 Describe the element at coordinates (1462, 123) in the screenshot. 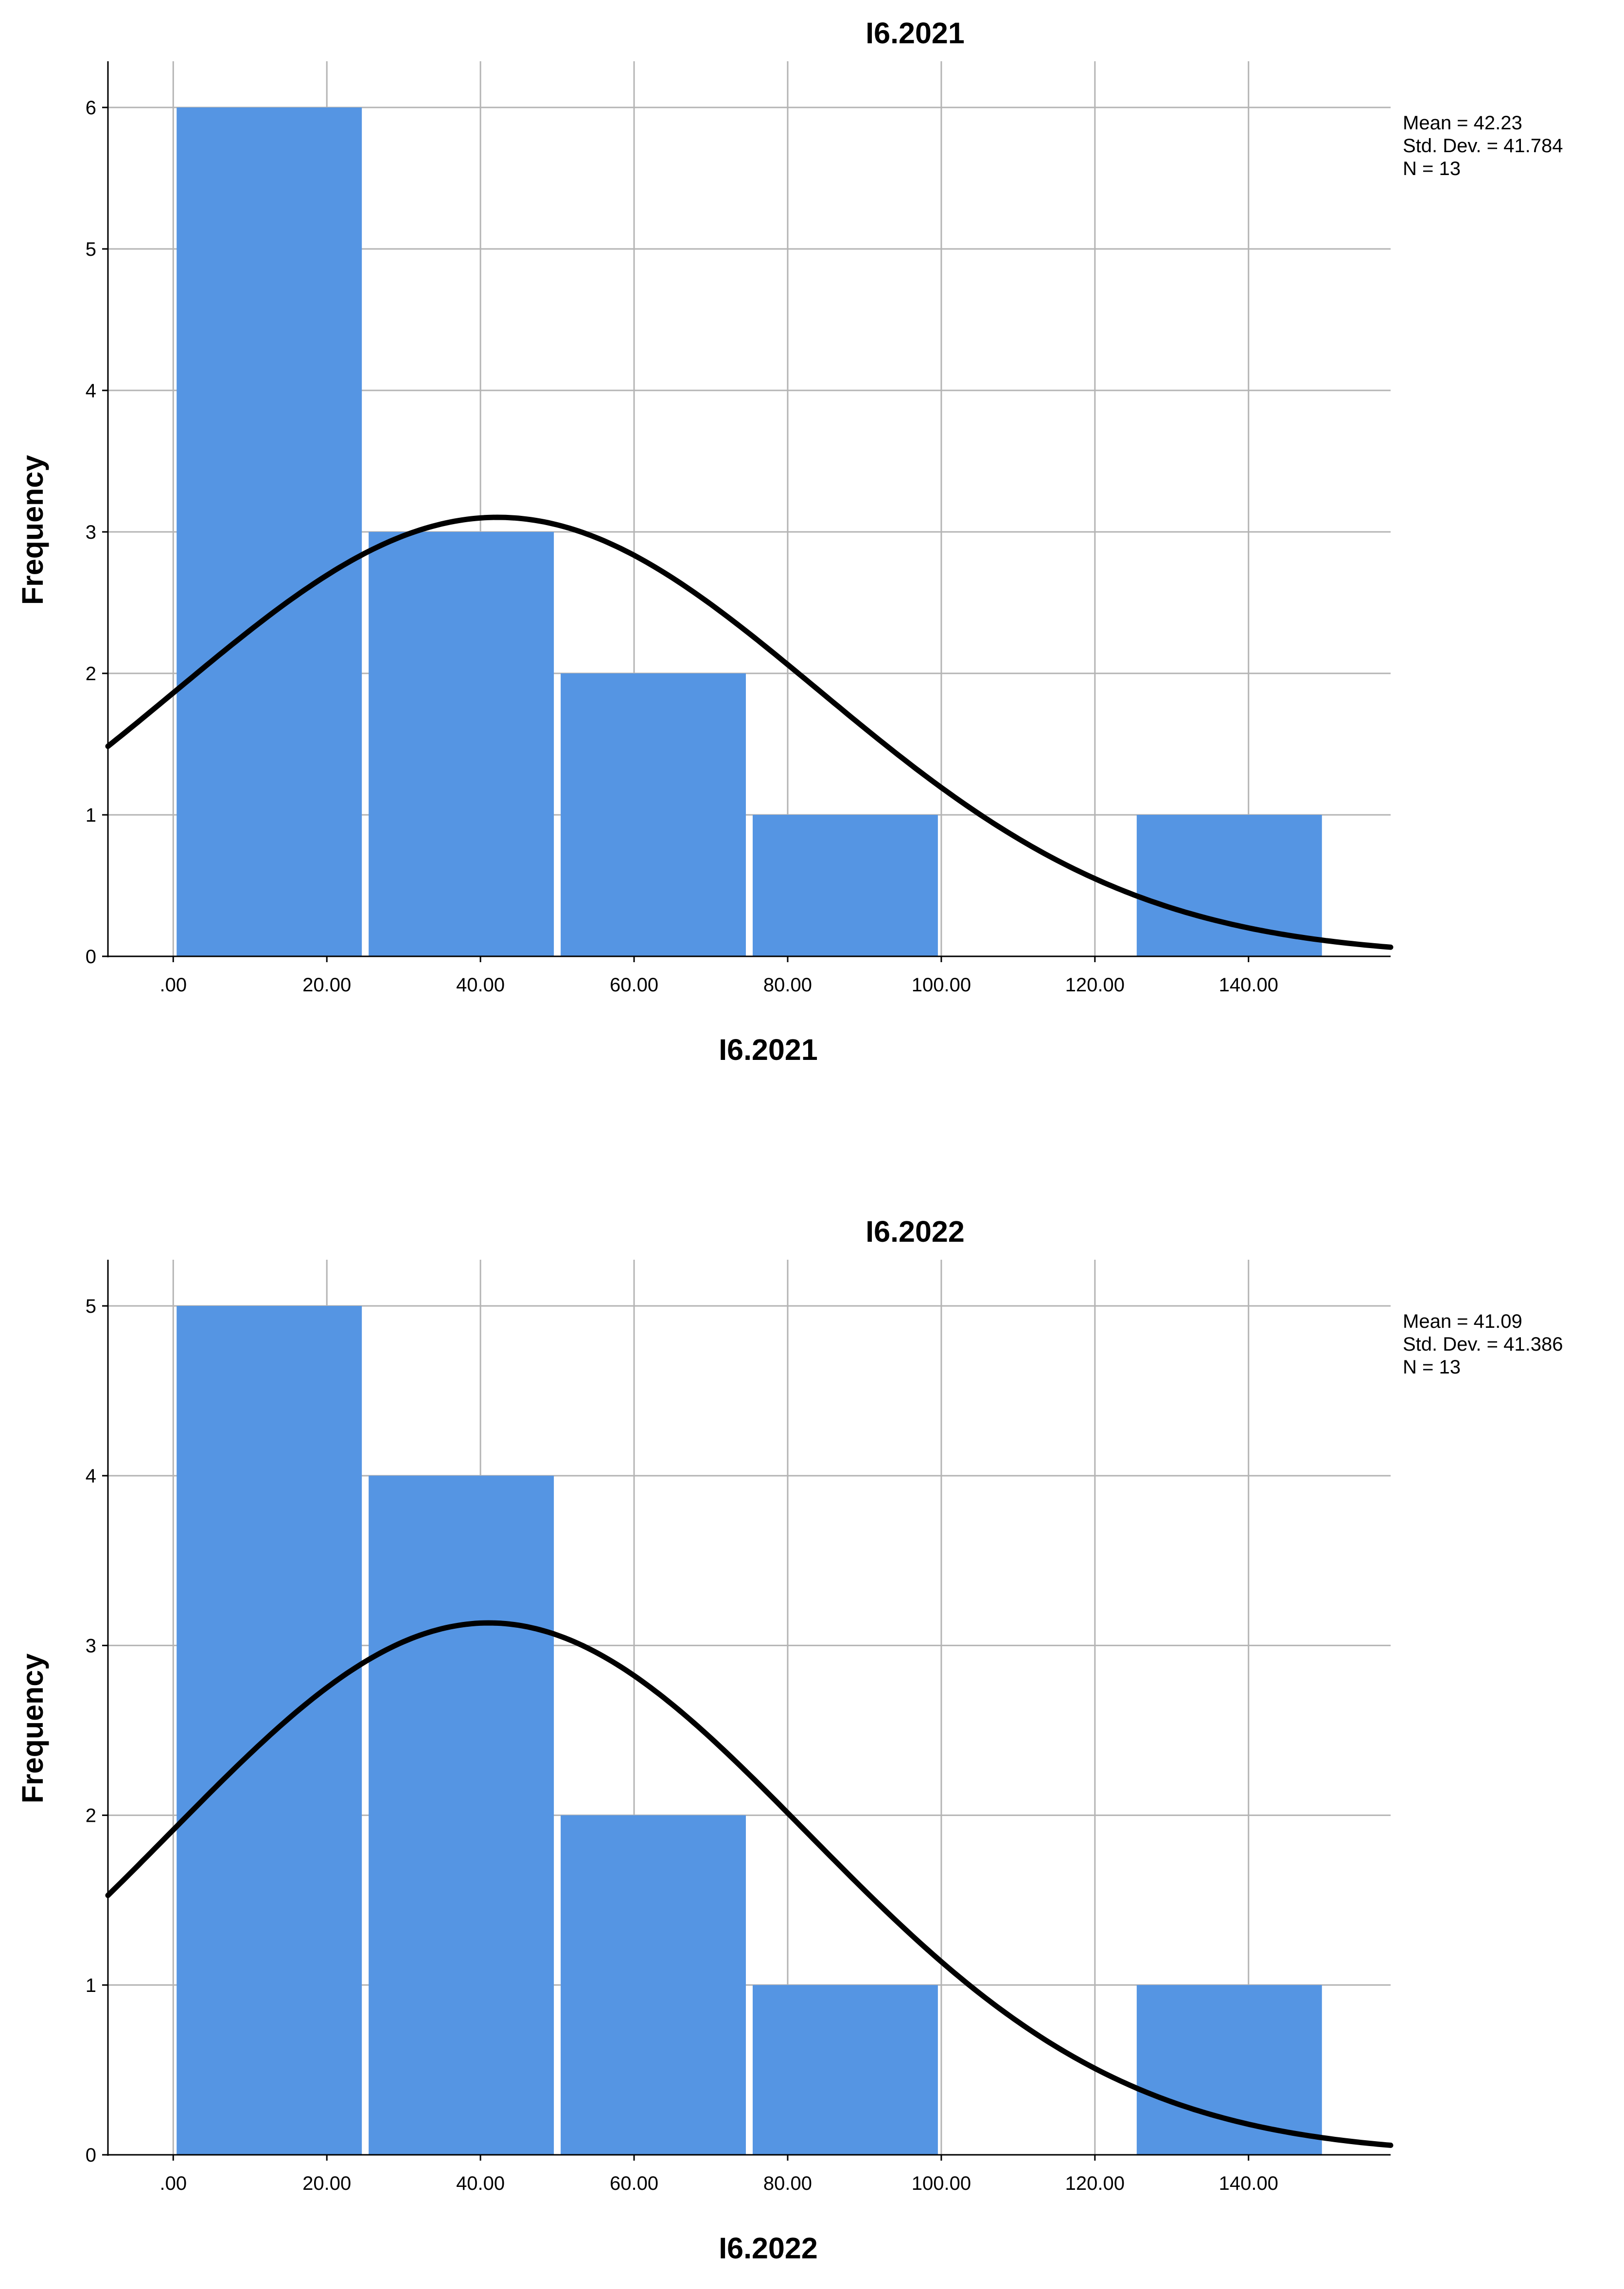

I see `mean-stat: Mean = 42.23` at that location.